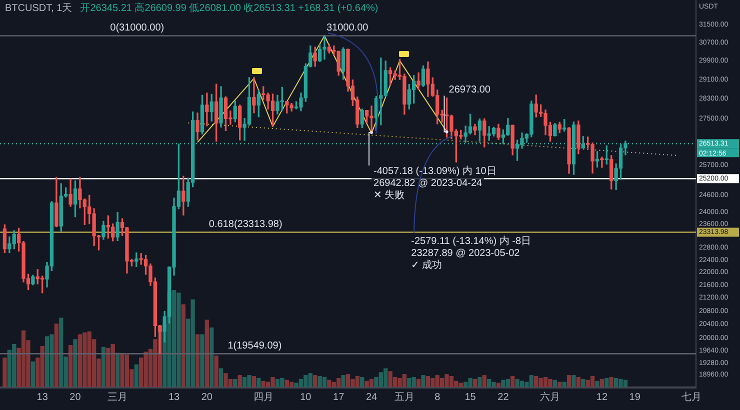  Describe the element at coordinates (372, 397) in the screenshot. I see `x-tick-label: 24` at that location.